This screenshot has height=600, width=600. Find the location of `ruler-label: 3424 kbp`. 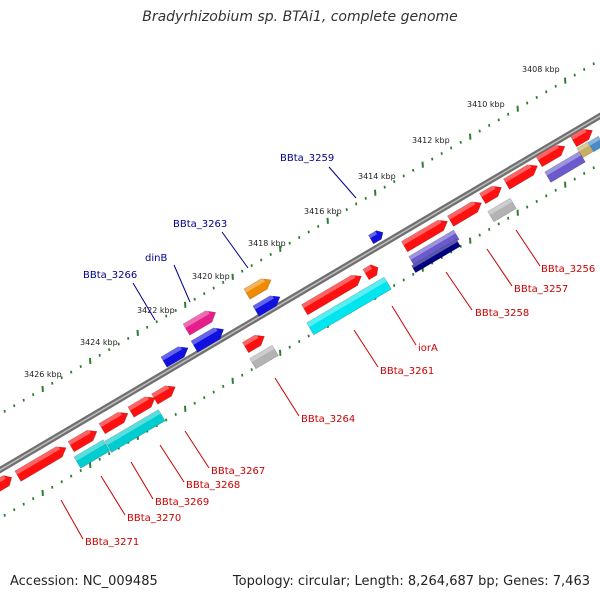

ruler-label: 3424 kbp is located at coordinates (99, 342).